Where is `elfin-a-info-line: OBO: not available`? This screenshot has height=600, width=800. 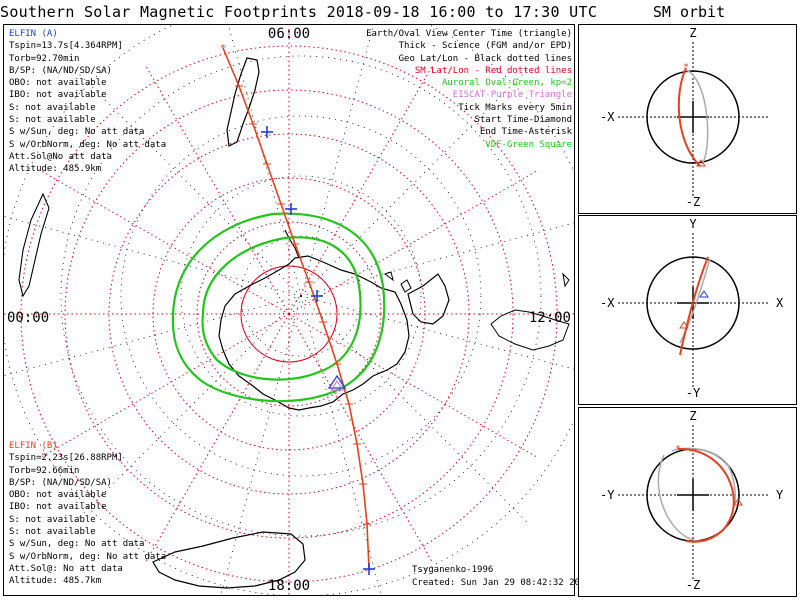
elfin-a-info-line: OBO: not available is located at coordinates (58, 83).